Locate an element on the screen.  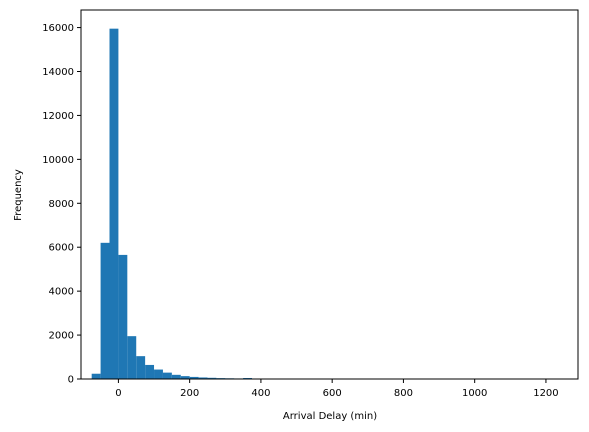
y-tick-label: 4000 is located at coordinates (61, 292).